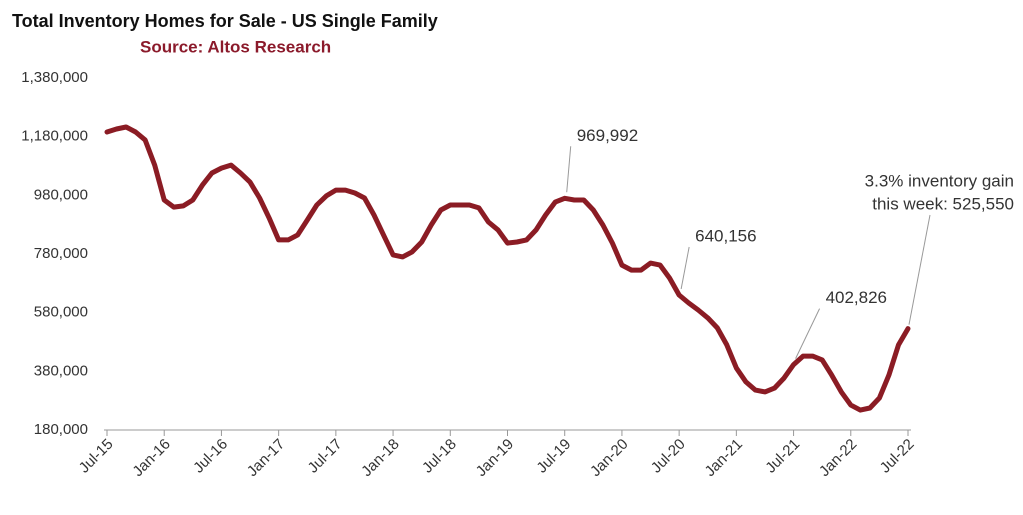  I want to click on annotation: 3.3% inventory gain, so click(939, 180).